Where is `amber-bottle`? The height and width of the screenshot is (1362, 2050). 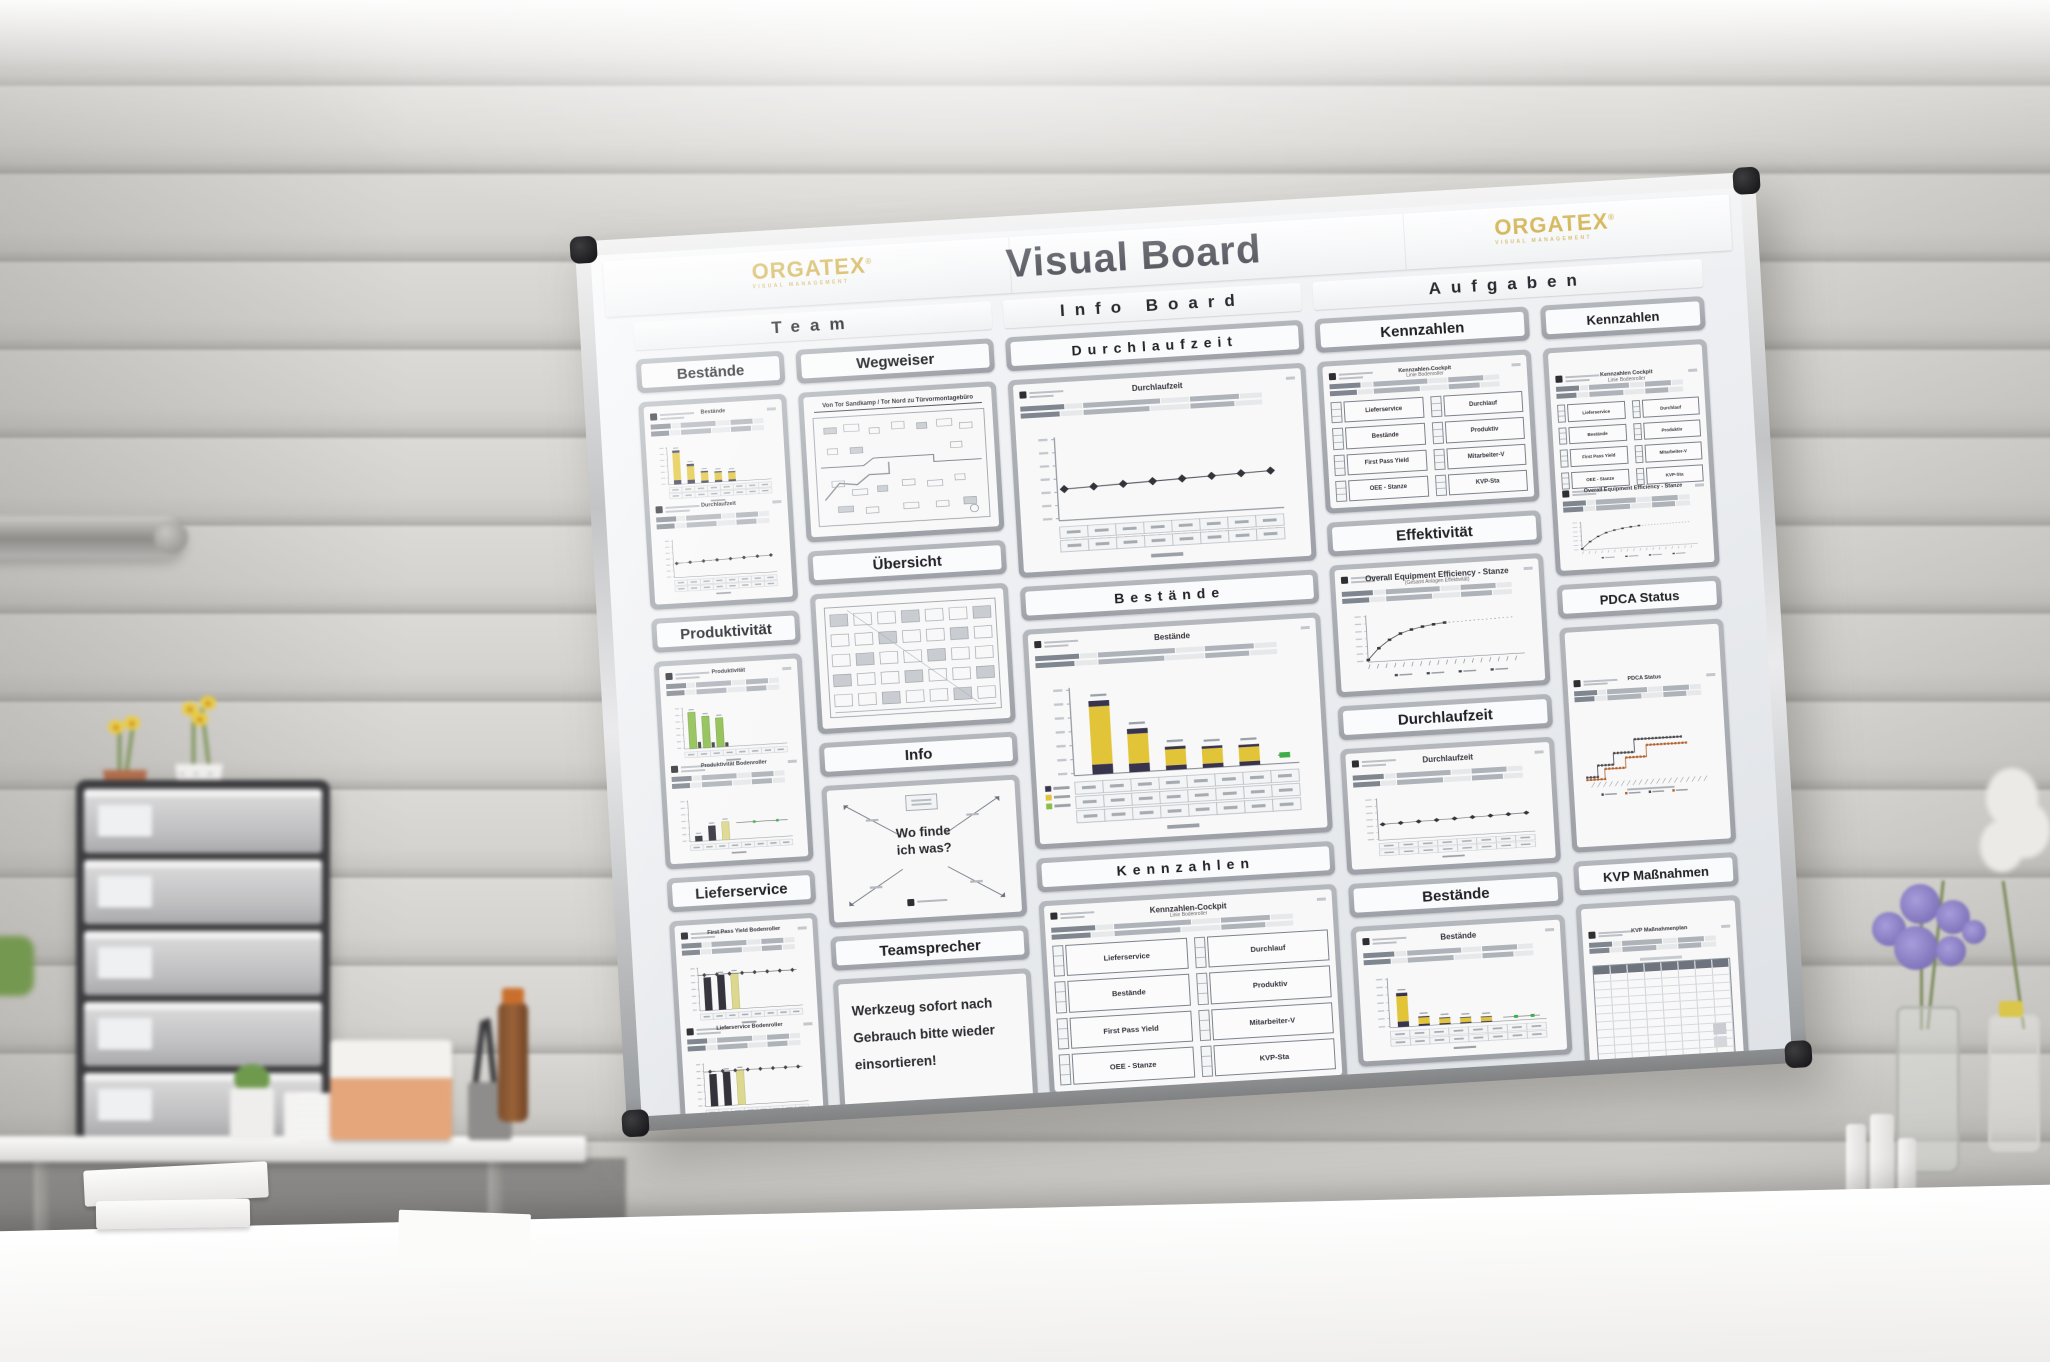
amber-bottle is located at coordinates (513, 1055).